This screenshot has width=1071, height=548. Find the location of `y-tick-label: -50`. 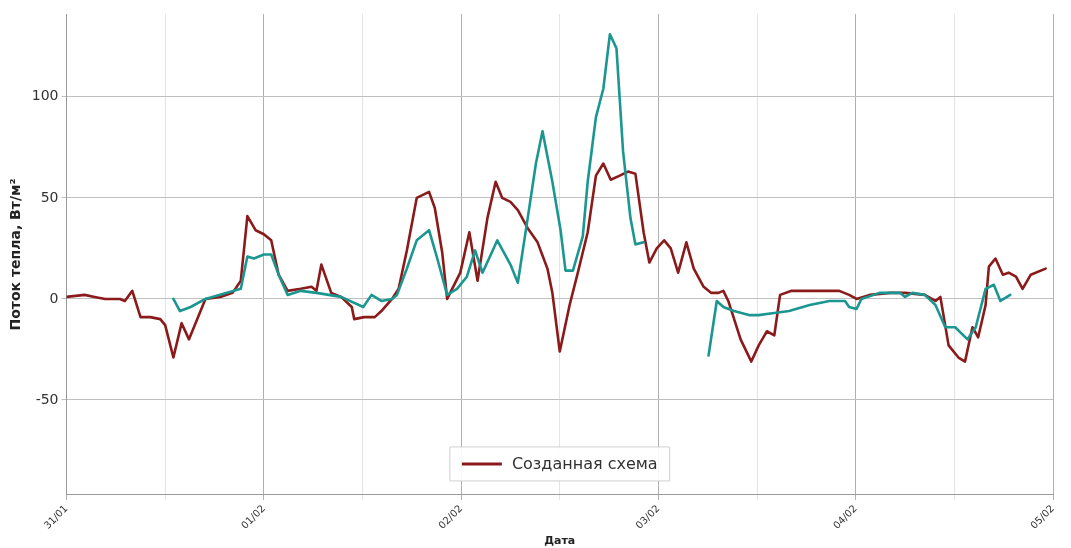

y-tick-label: -50 is located at coordinates (47, 398).